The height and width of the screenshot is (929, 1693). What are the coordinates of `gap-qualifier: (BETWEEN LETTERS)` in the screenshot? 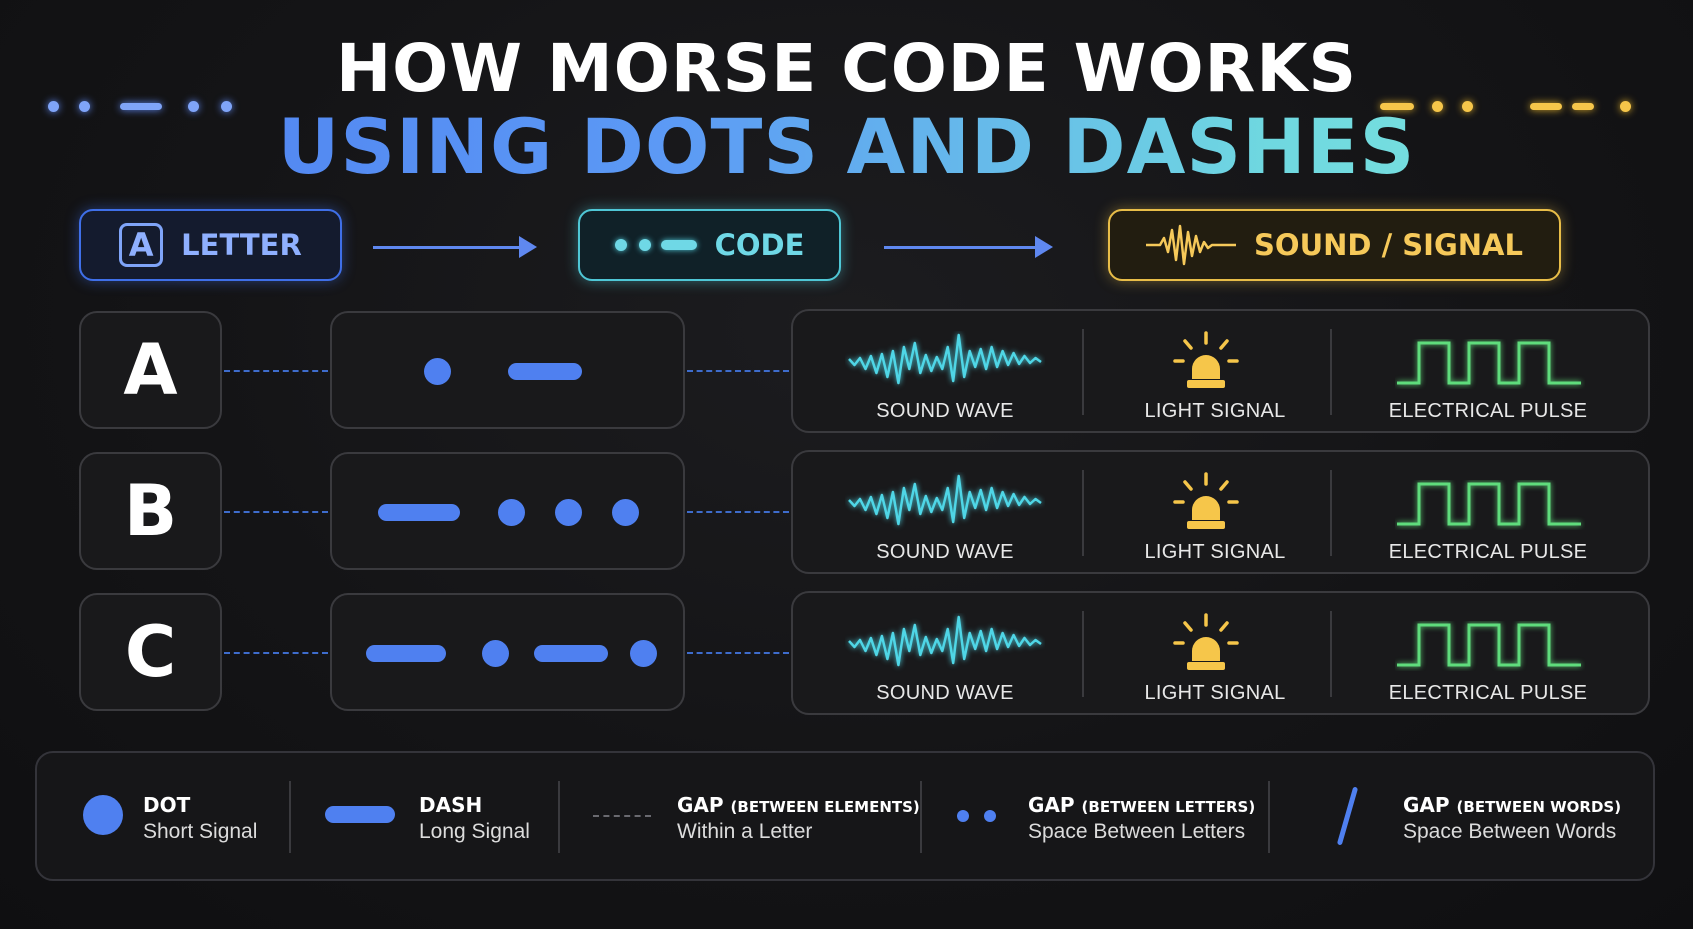 It's located at (1168, 807).